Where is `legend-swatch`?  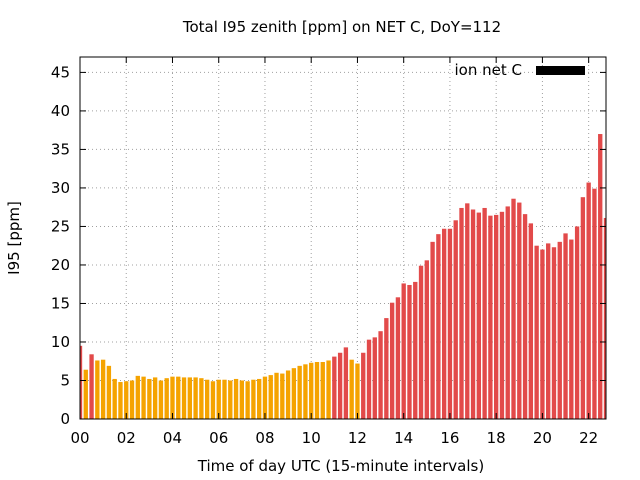 legend-swatch is located at coordinates (560, 70).